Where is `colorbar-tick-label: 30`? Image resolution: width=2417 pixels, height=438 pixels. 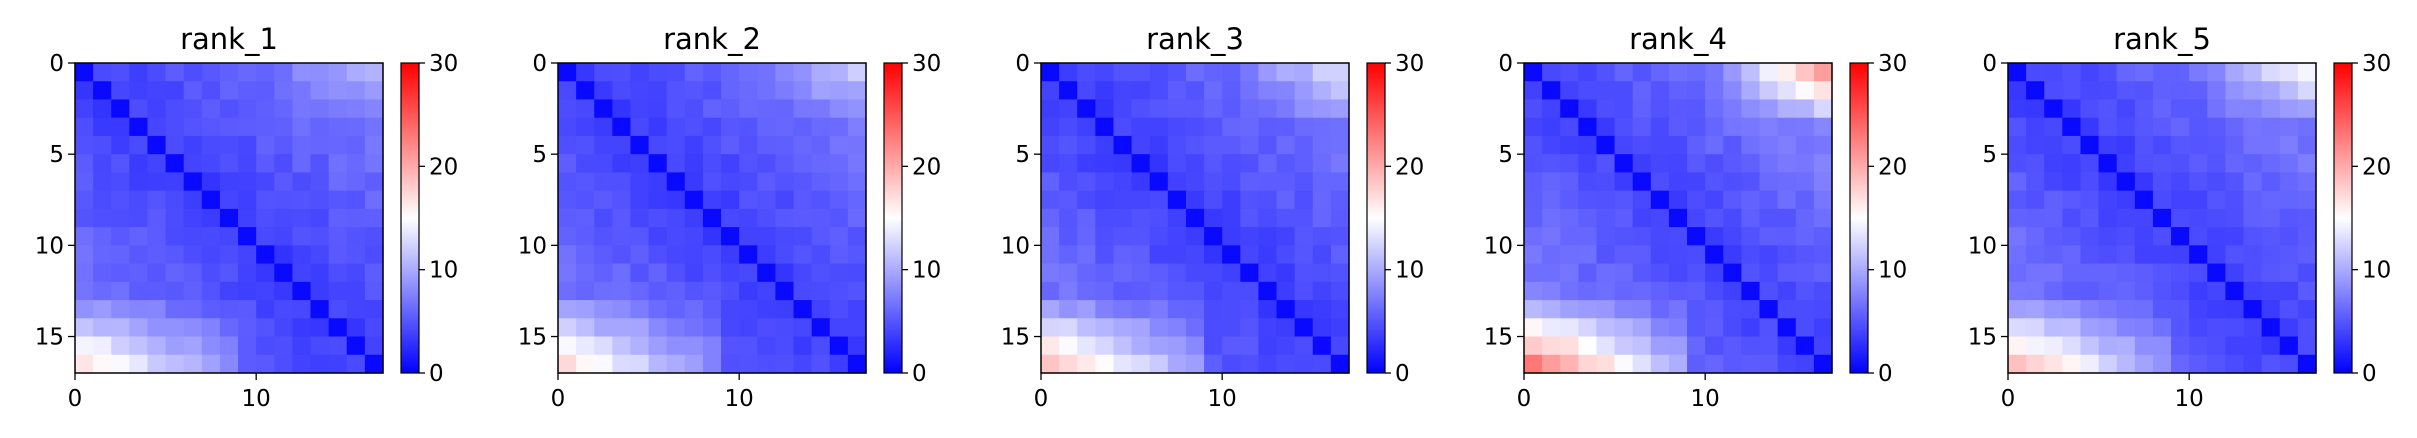
colorbar-tick-label: 30 is located at coordinates (1892, 64).